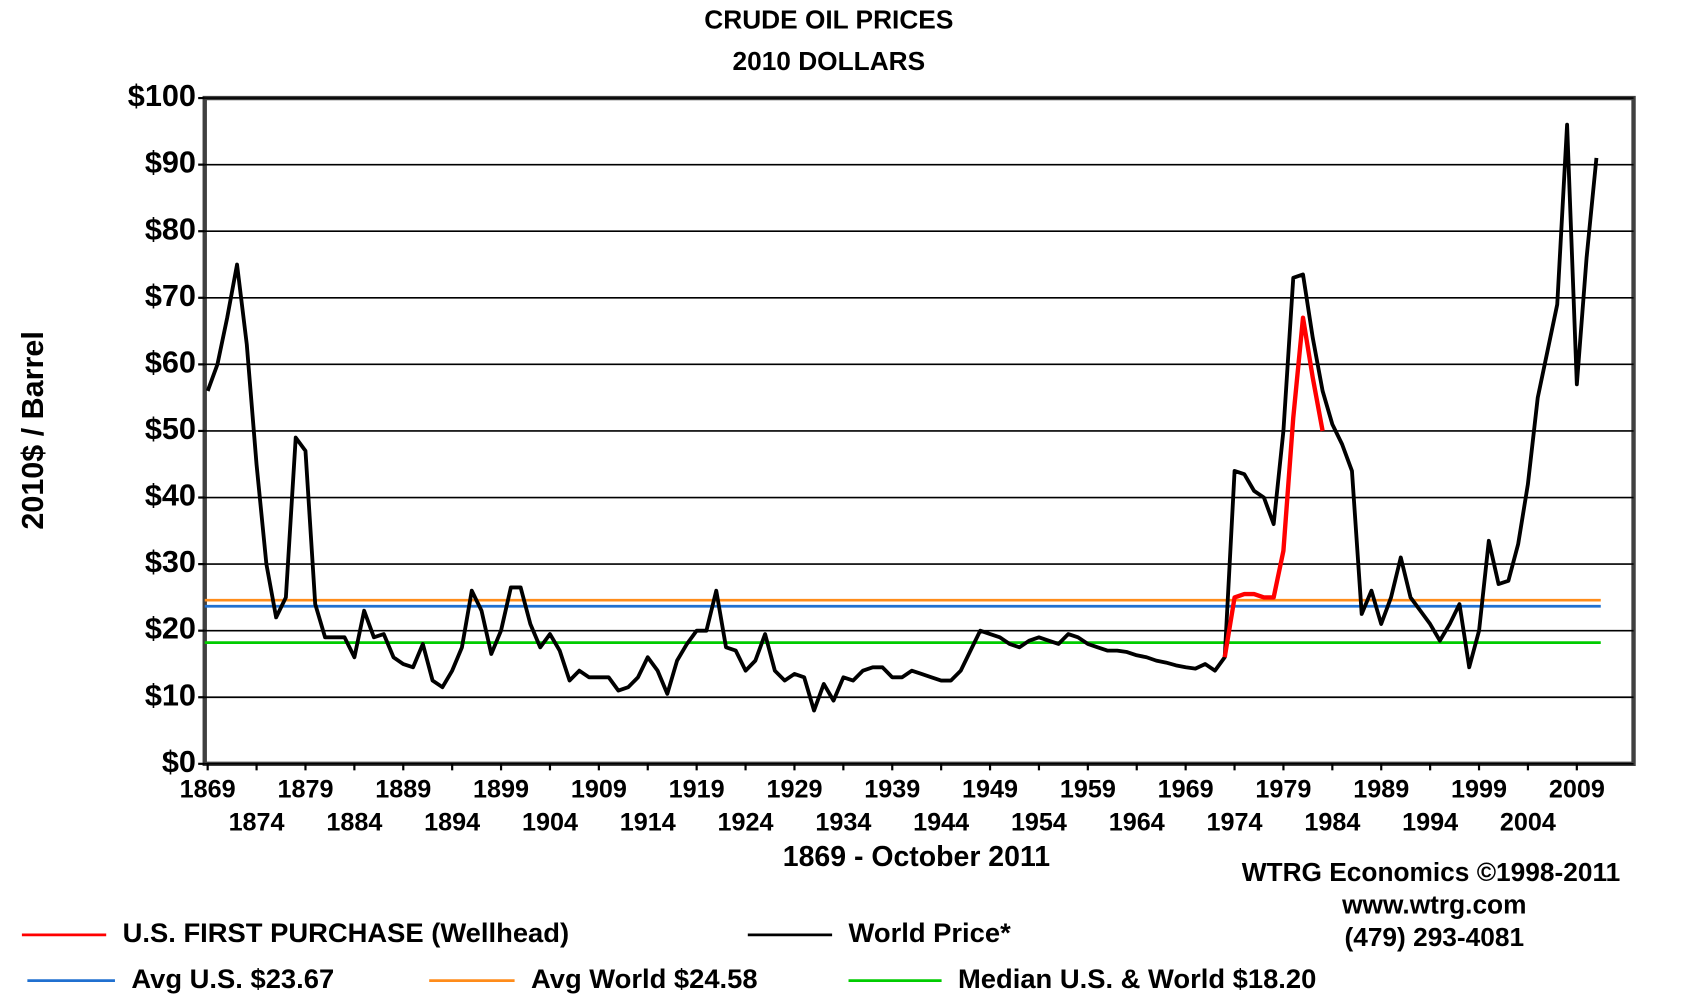 This screenshot has height=1002, width=1708. Describe the element at coordinates (170, 163) in the screenshot. I see `y-tick-label: $90` at that location.